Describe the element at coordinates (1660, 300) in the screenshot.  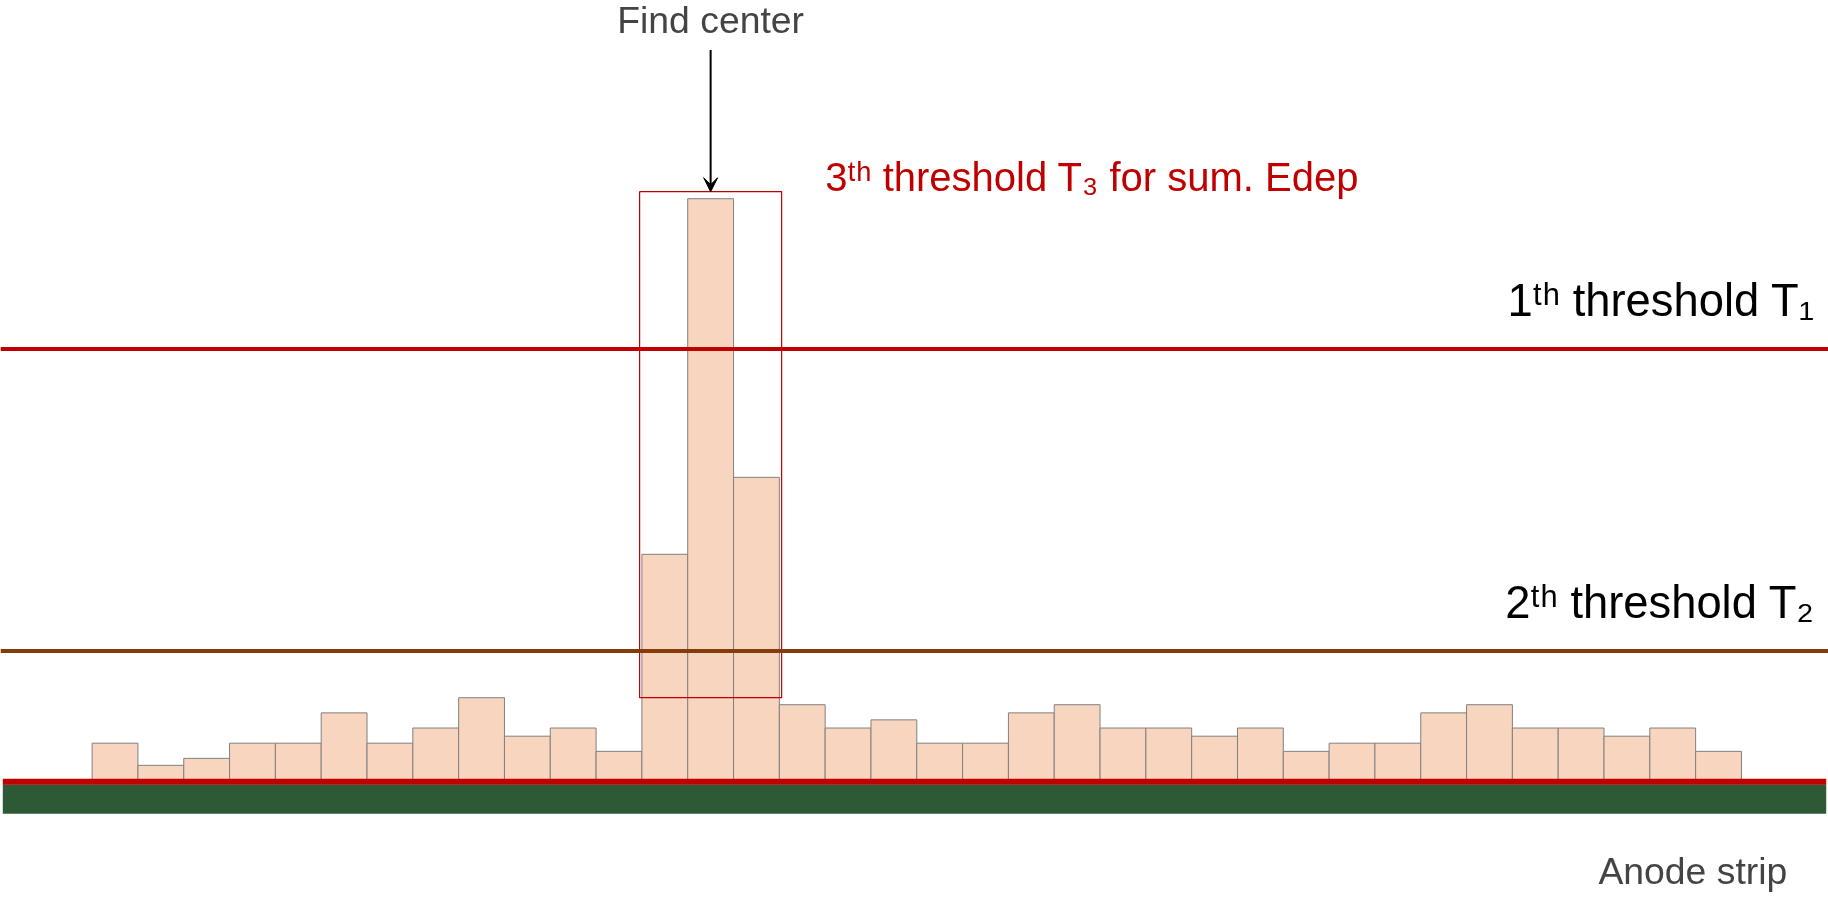
I see `ref-line-label: 1ᵗʰ threshold T₁` at that location.